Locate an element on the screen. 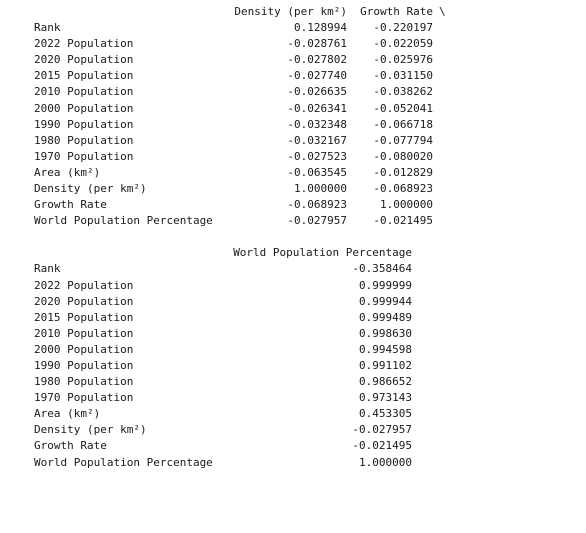 This screenshot has width=586, height=533. cell-density: -0.032167 is located at coordinates (317, 140).